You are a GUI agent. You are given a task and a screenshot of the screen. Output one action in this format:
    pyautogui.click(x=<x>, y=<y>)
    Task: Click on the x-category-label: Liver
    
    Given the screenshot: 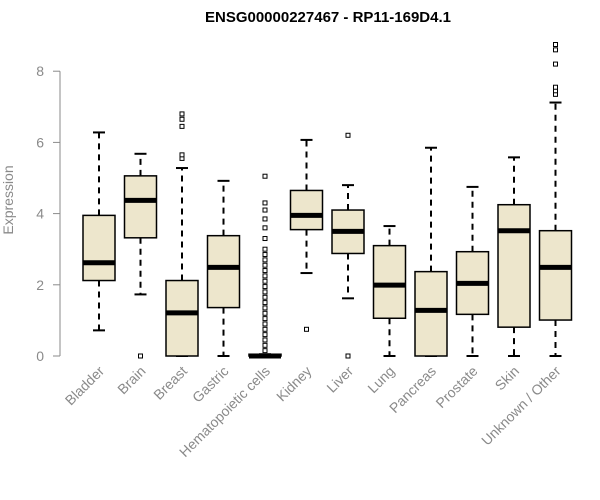 What is the action you would take?
    pyautogui.click(x=339, y=379)
    